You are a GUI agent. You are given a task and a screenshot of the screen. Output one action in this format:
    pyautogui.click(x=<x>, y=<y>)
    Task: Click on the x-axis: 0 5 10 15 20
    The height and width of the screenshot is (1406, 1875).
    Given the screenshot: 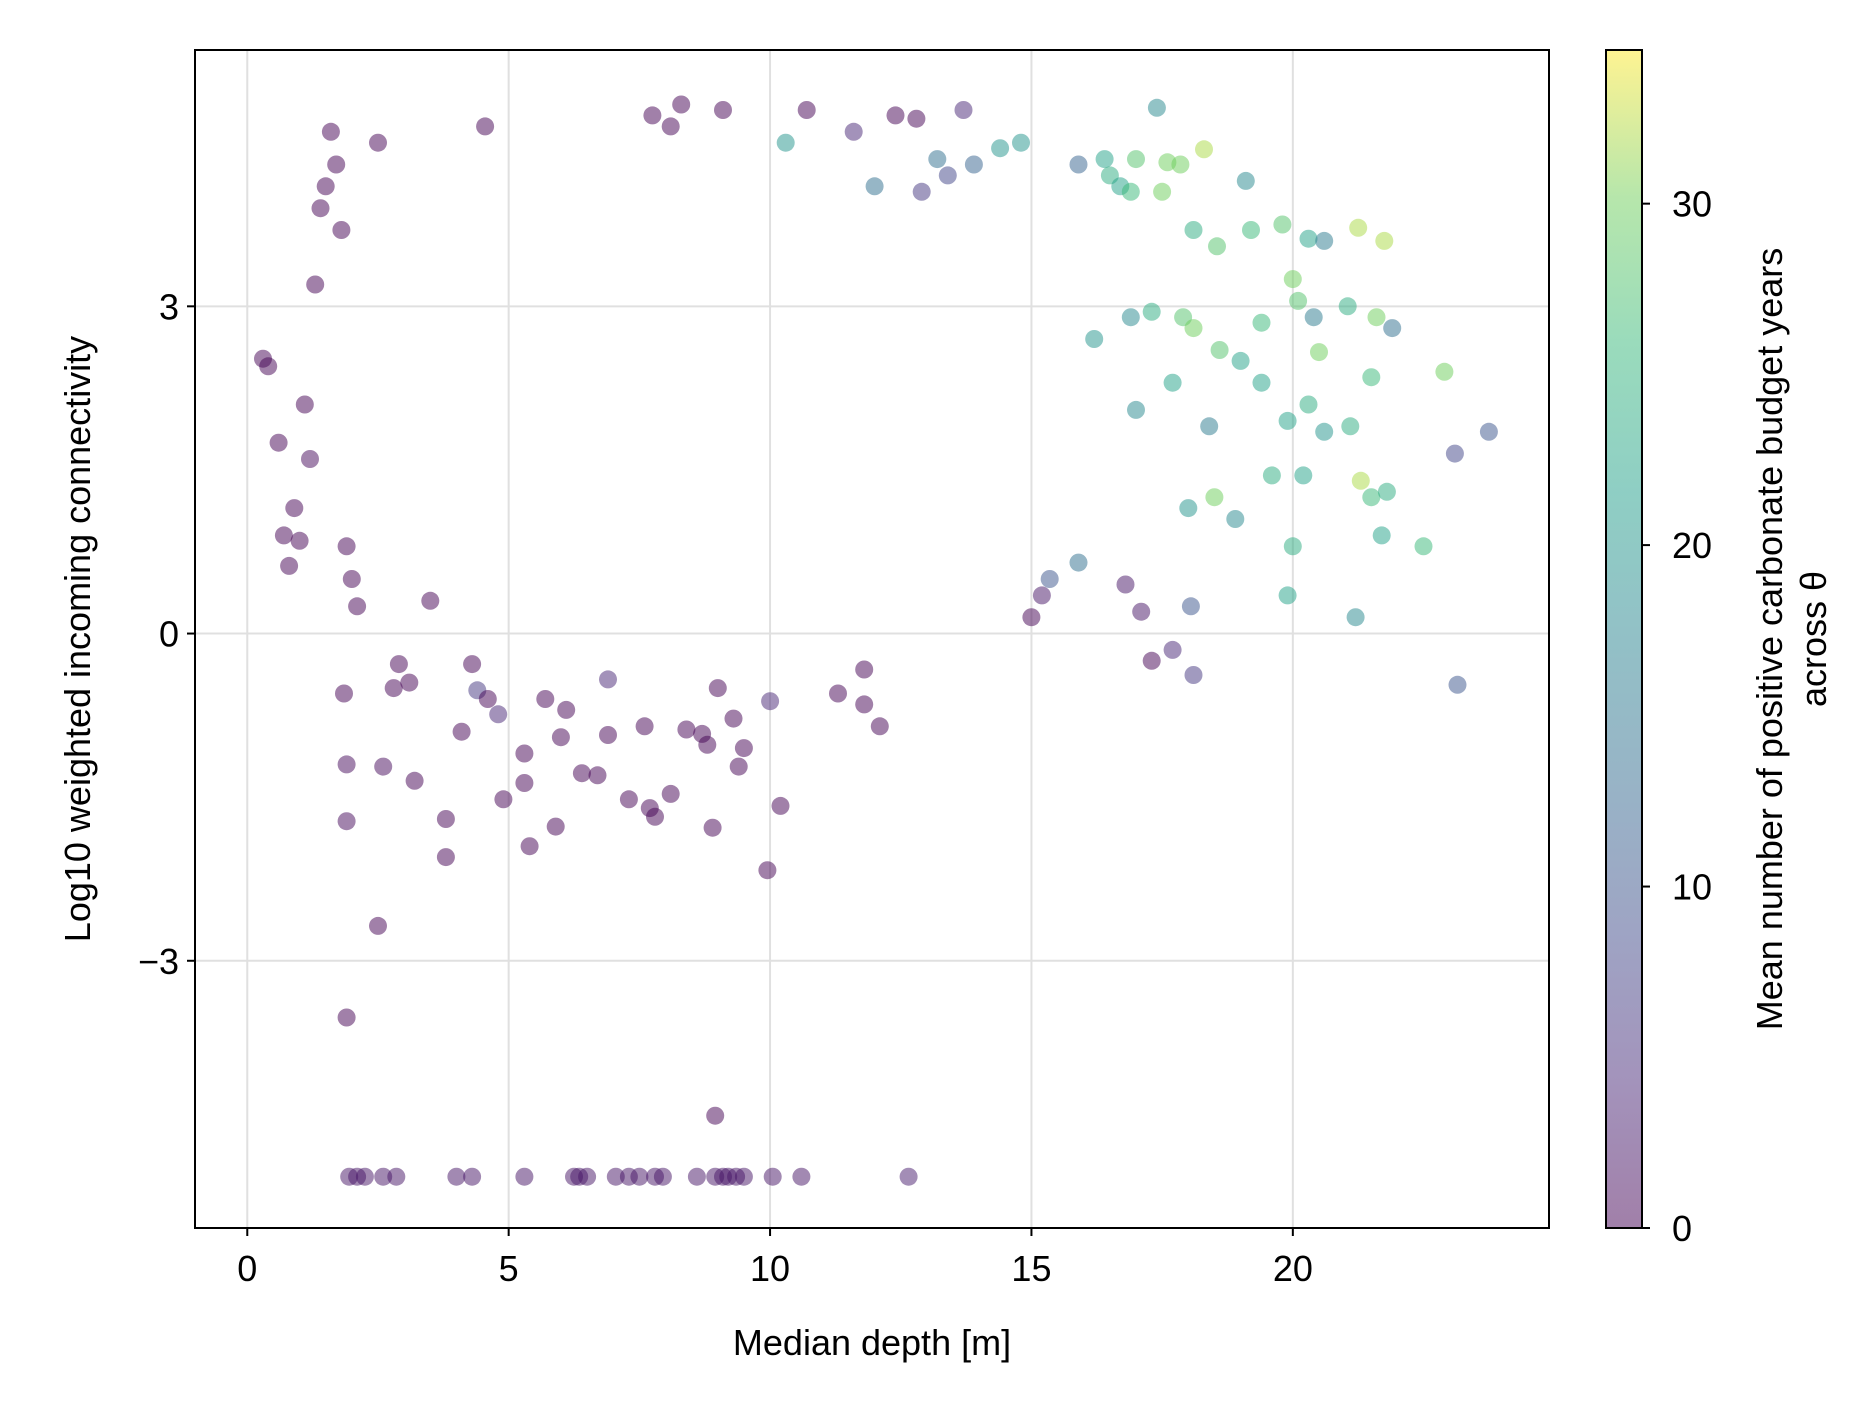 What is the action you would take?
    pyautogui.click(x=775, y=1258)
    